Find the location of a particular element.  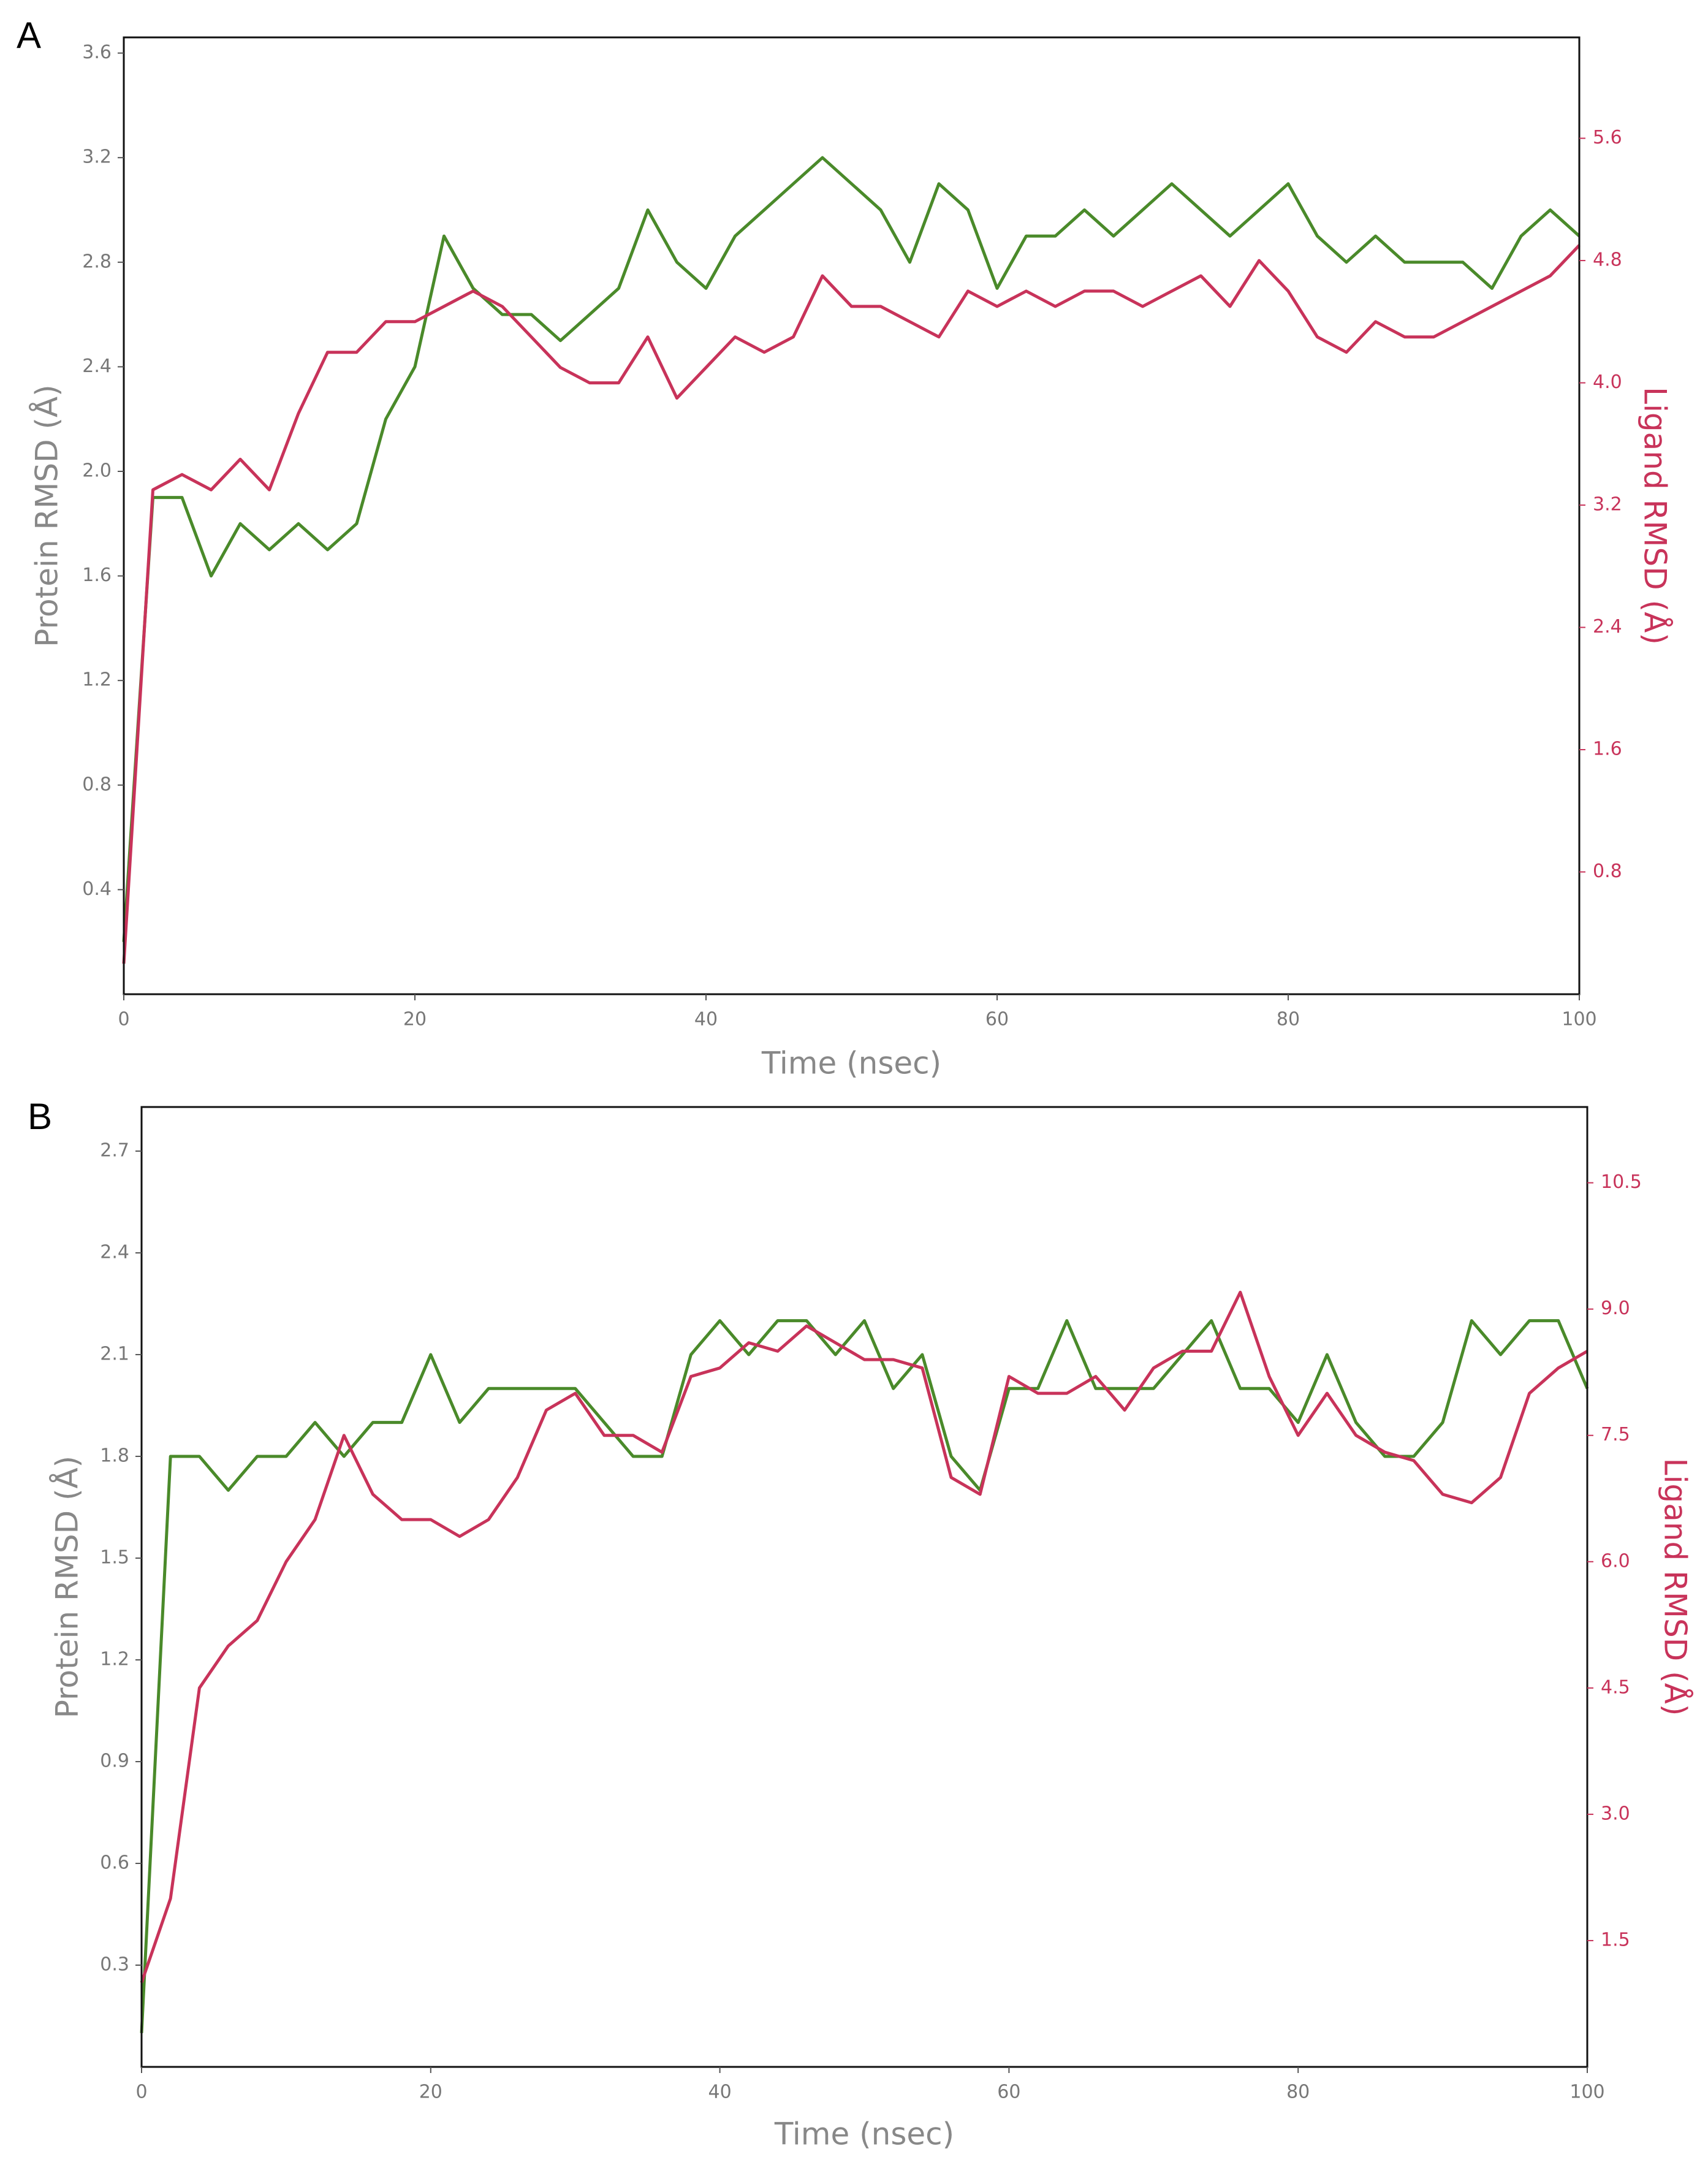

y2-tick-label: 2.4 is located at coordinates (1607, 626).